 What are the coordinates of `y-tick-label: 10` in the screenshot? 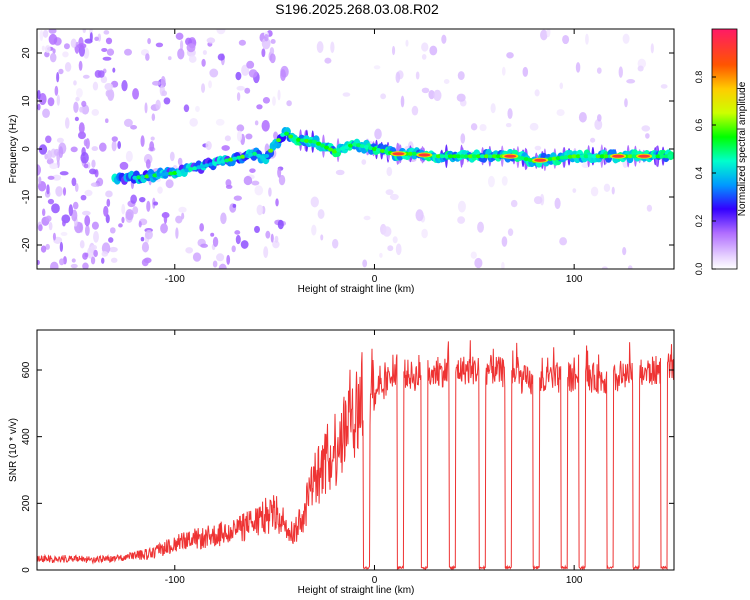 It's located at (26, 101).